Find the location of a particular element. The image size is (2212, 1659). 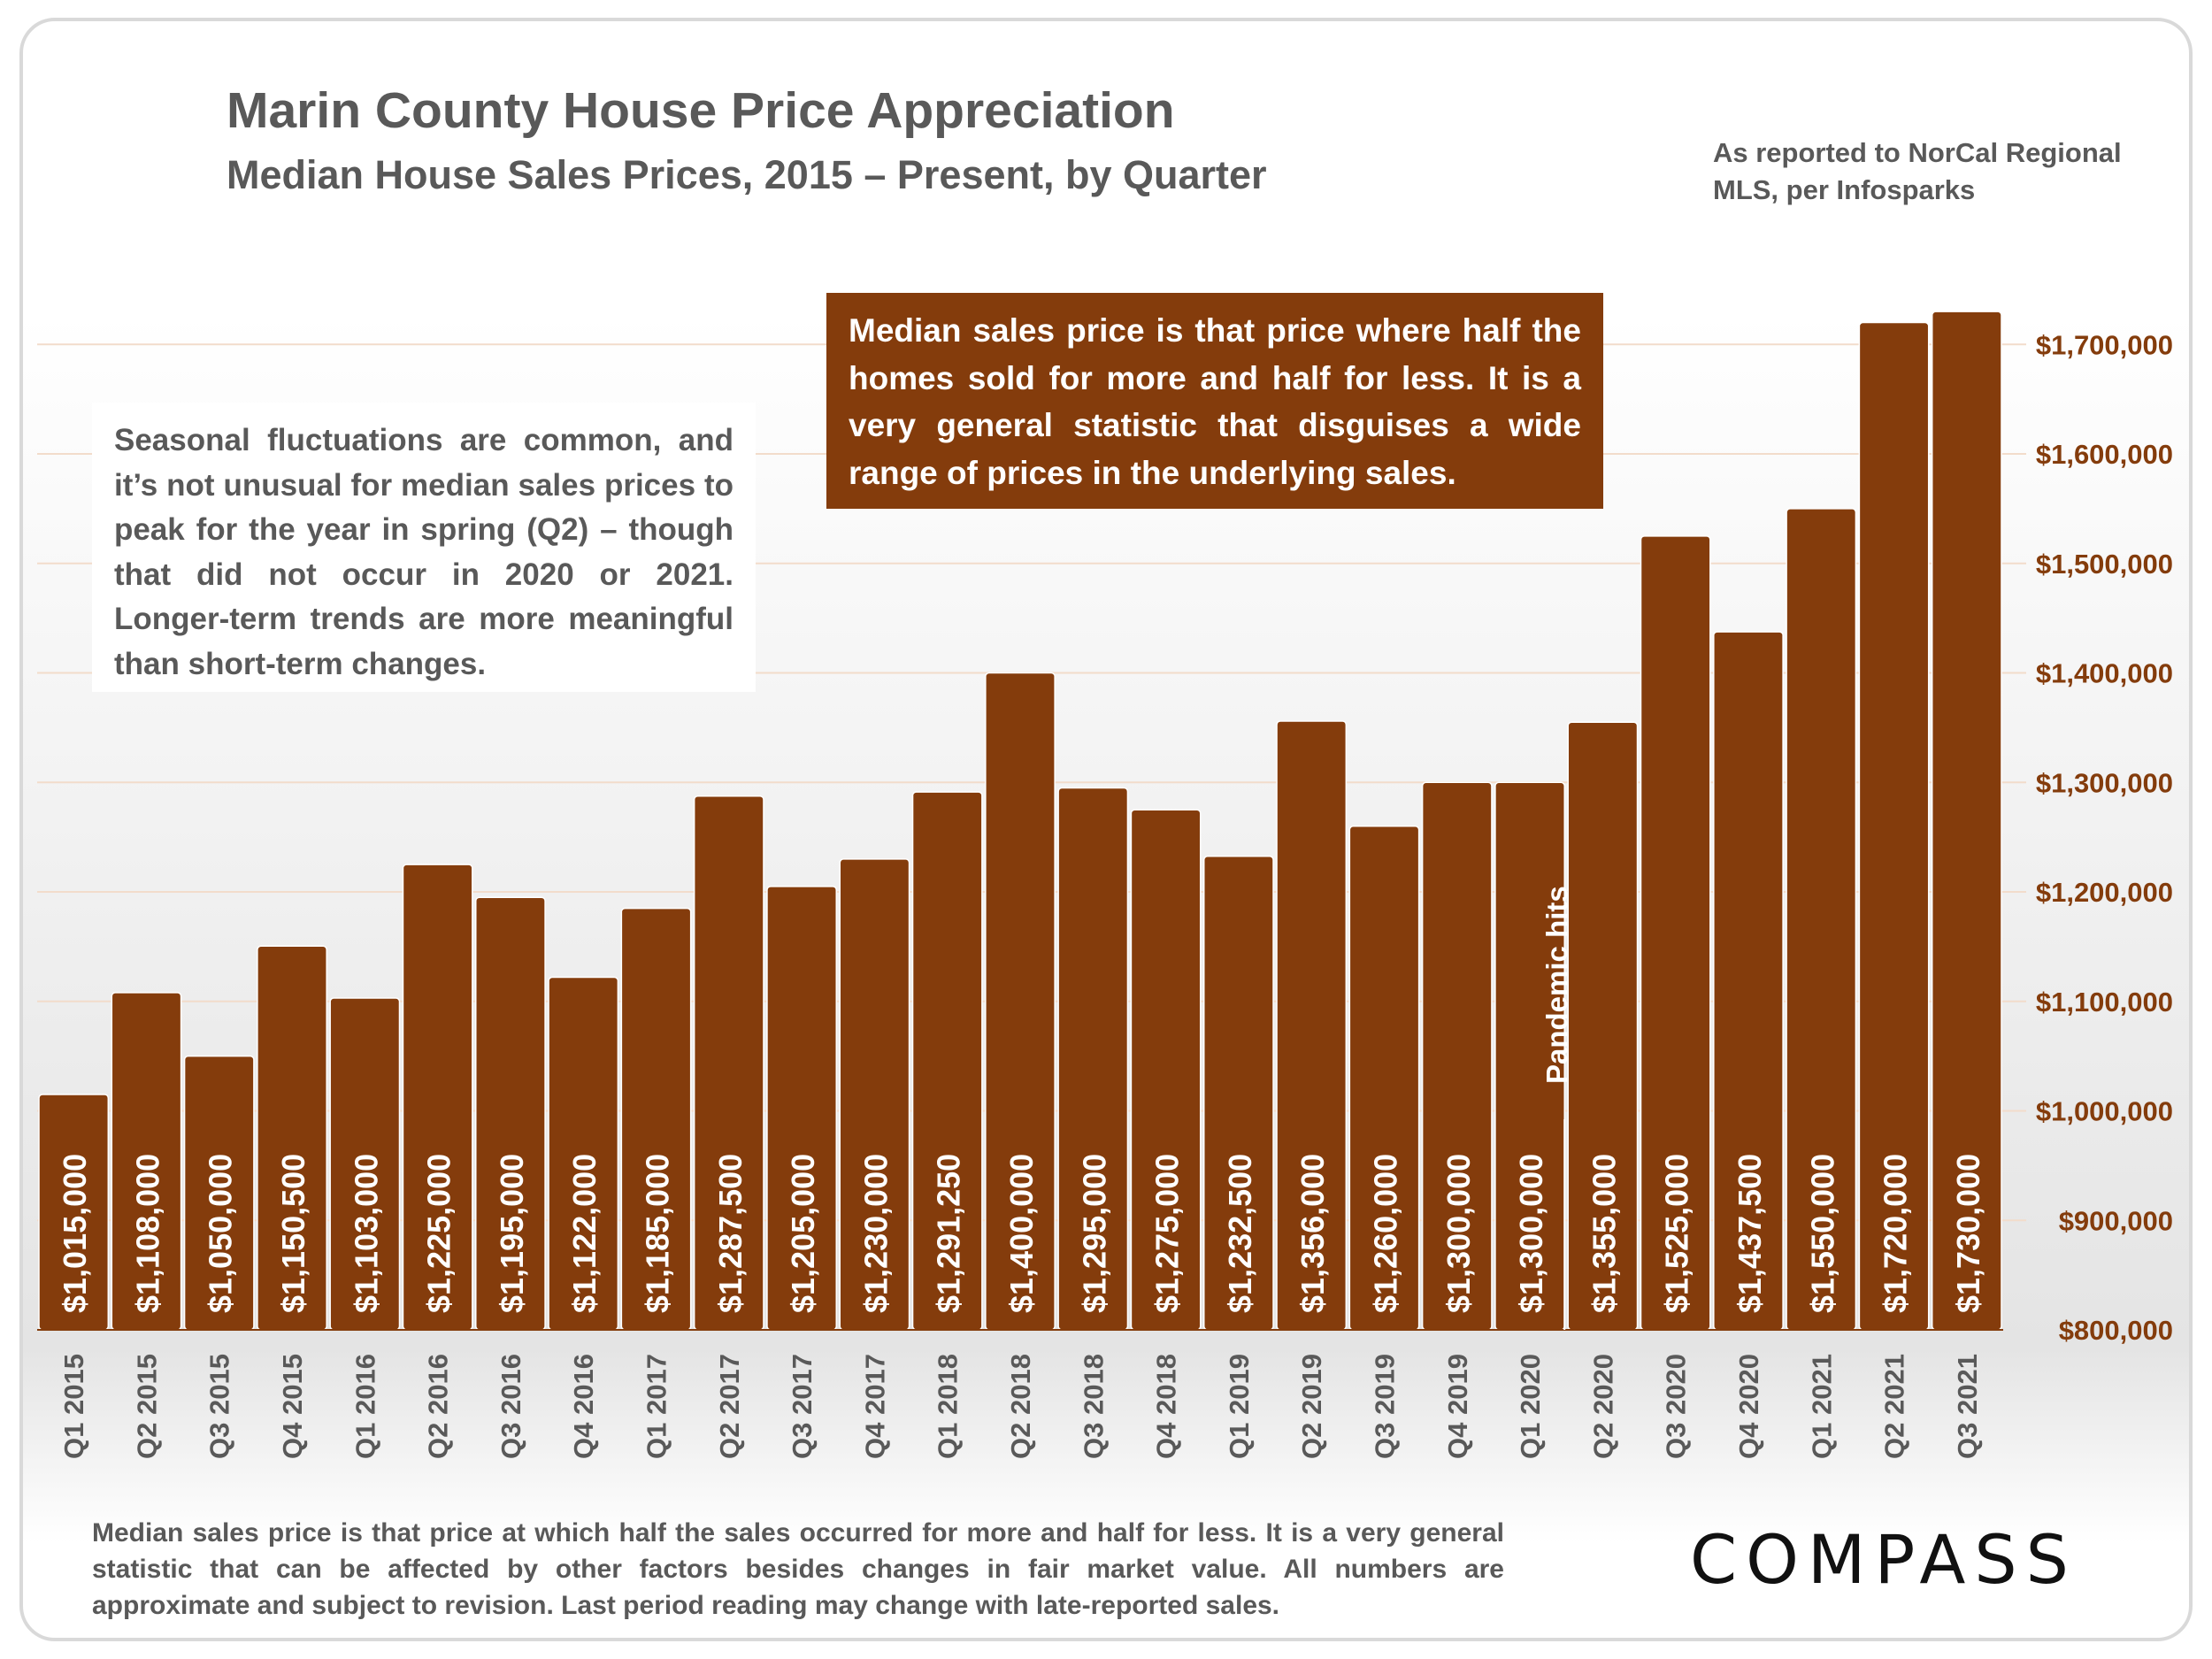

x-tick-label: Q2 2021 is located at coordinates (1895, 1407).